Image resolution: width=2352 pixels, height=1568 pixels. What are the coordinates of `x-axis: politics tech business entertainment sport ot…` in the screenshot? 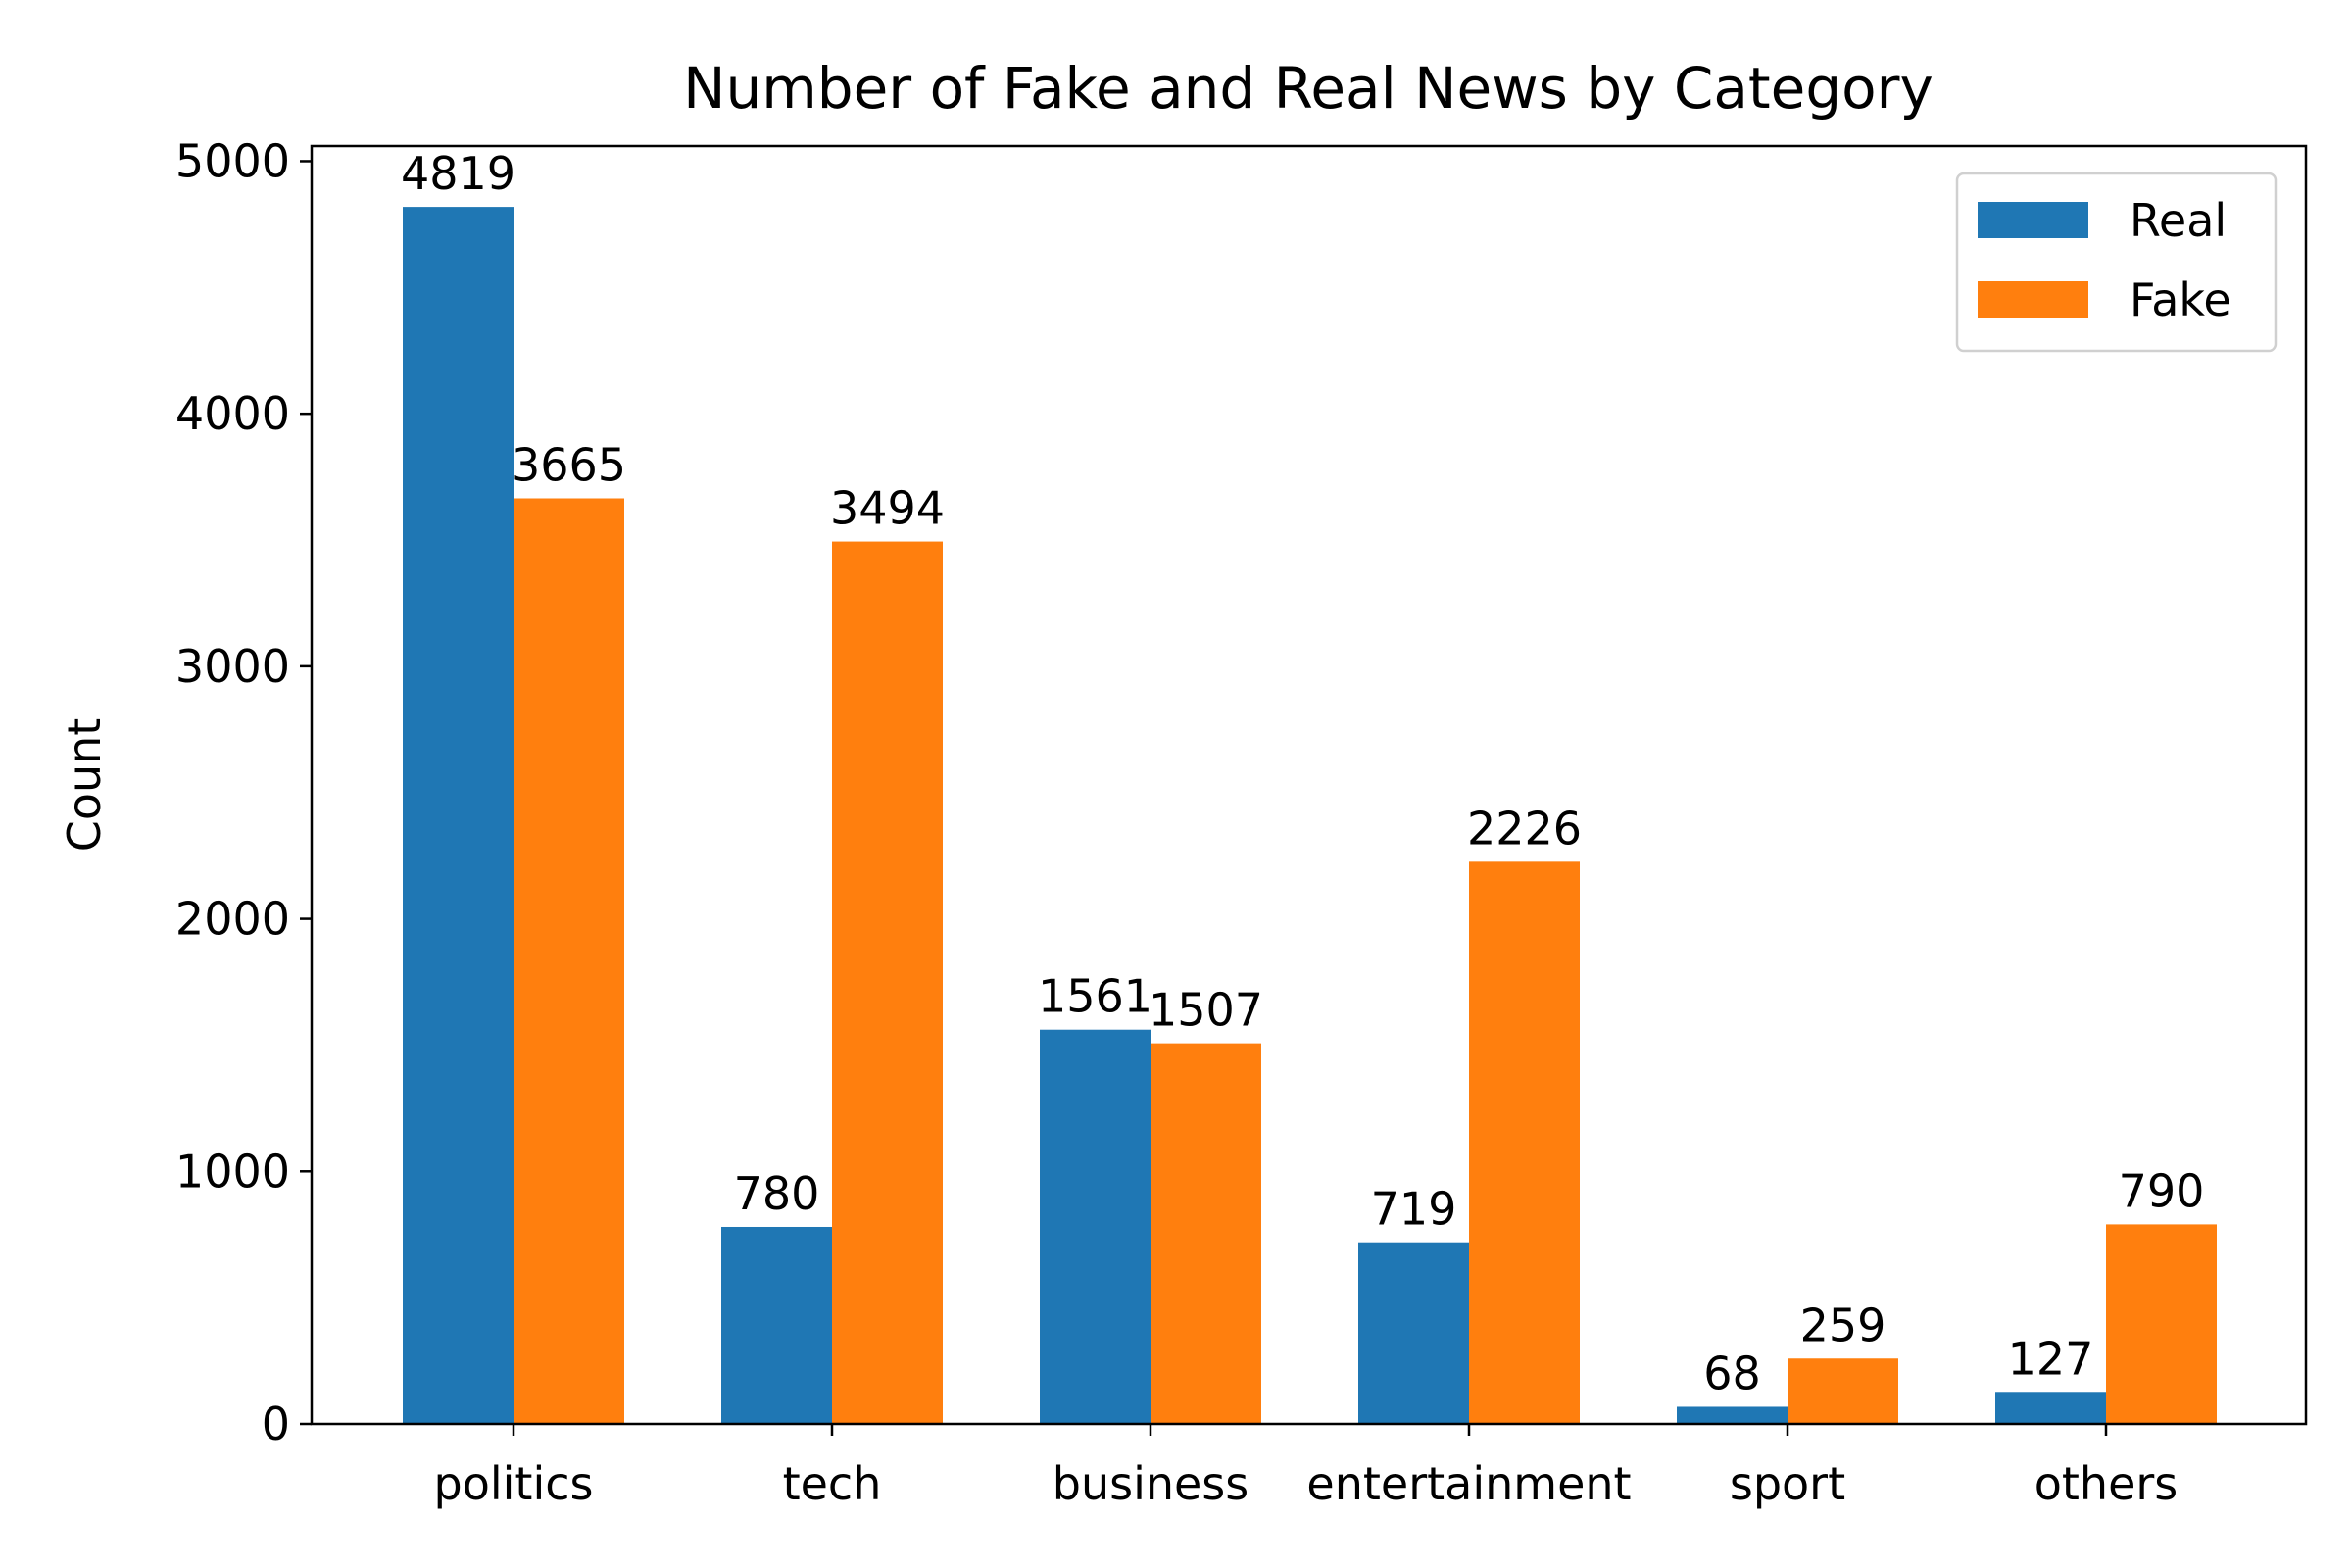 It's located at (1306, 1467).